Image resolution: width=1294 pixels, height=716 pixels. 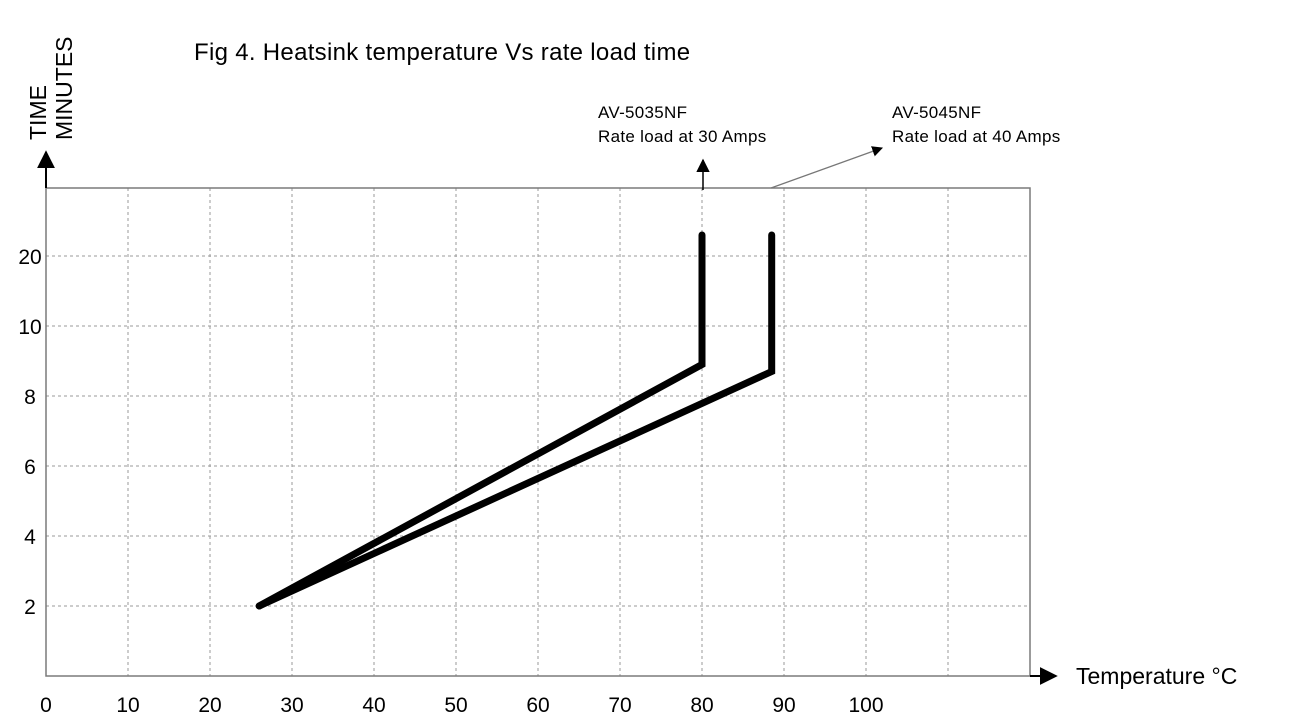 I want to click on y-tick-label: 20, so click(x=29, y=257).